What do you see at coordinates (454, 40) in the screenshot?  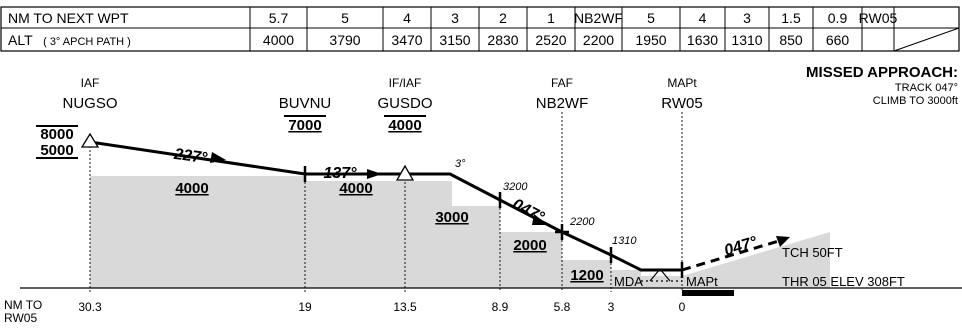 I see `row2-cell: 3150` at bounding box center [454, 40].